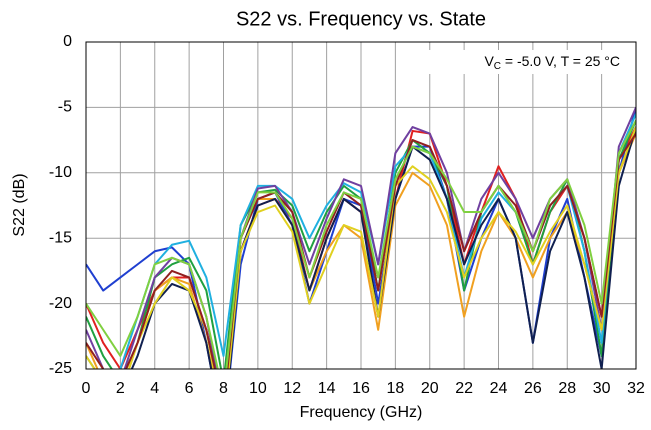 This screenshot has width=651, height=430. I want to click on y-tick-label: -25, so click(60, 368).